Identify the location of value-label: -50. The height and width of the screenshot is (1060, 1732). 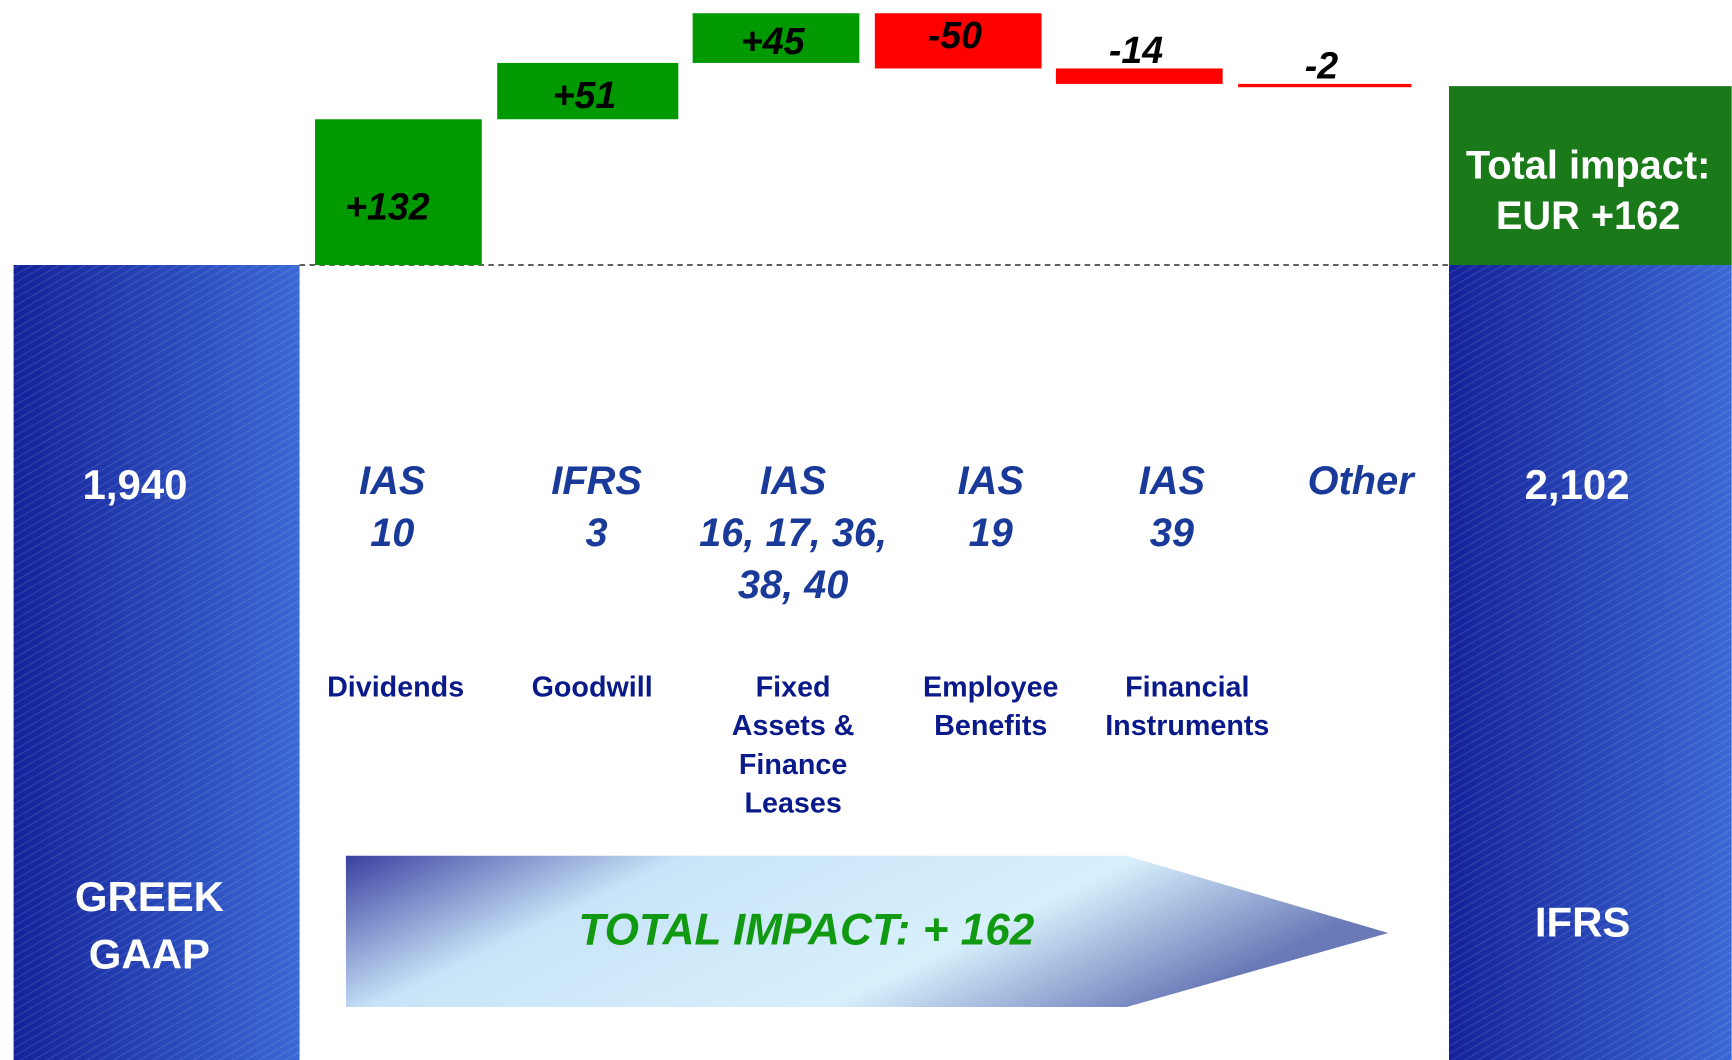
(955, 35).